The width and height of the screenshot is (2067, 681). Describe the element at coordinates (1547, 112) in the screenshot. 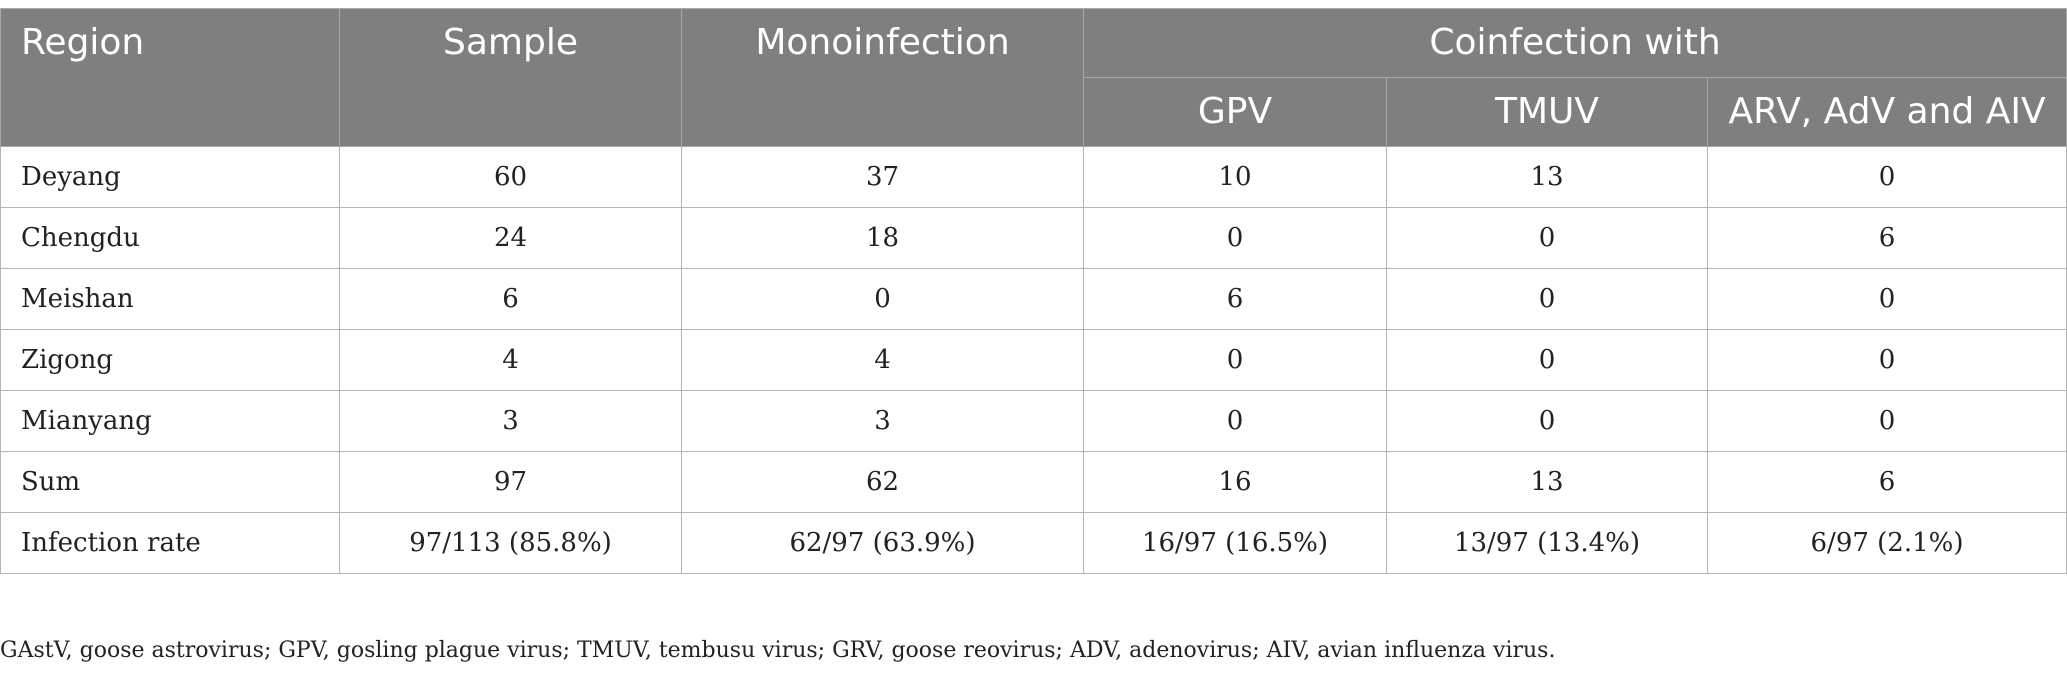

I see `header-tmuv: TMUV` at that location.